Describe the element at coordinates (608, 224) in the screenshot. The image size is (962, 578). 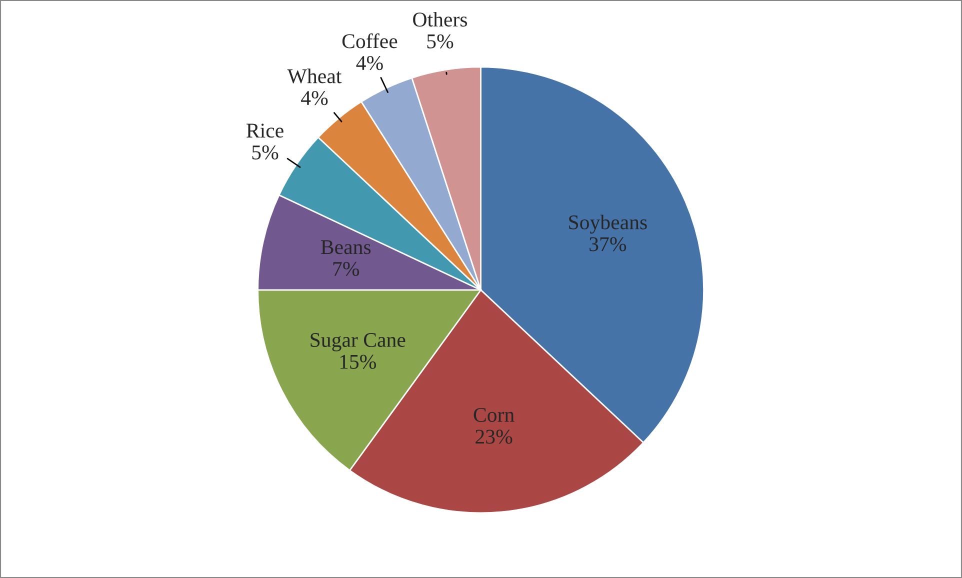
I see `slice-label: Soybeans` at that location.